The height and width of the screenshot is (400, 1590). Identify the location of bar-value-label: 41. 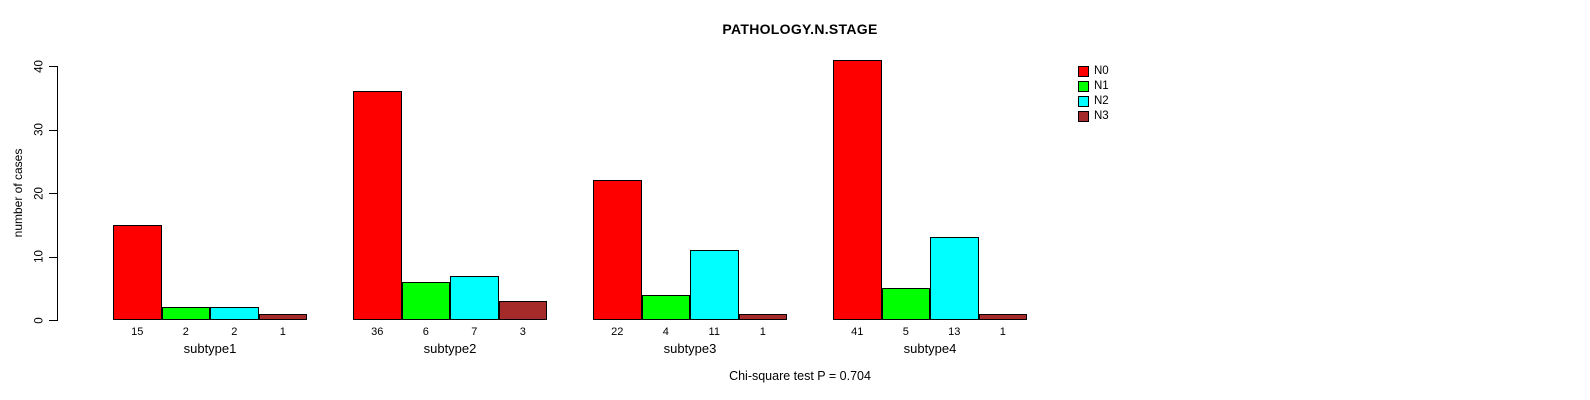
(857, 332).